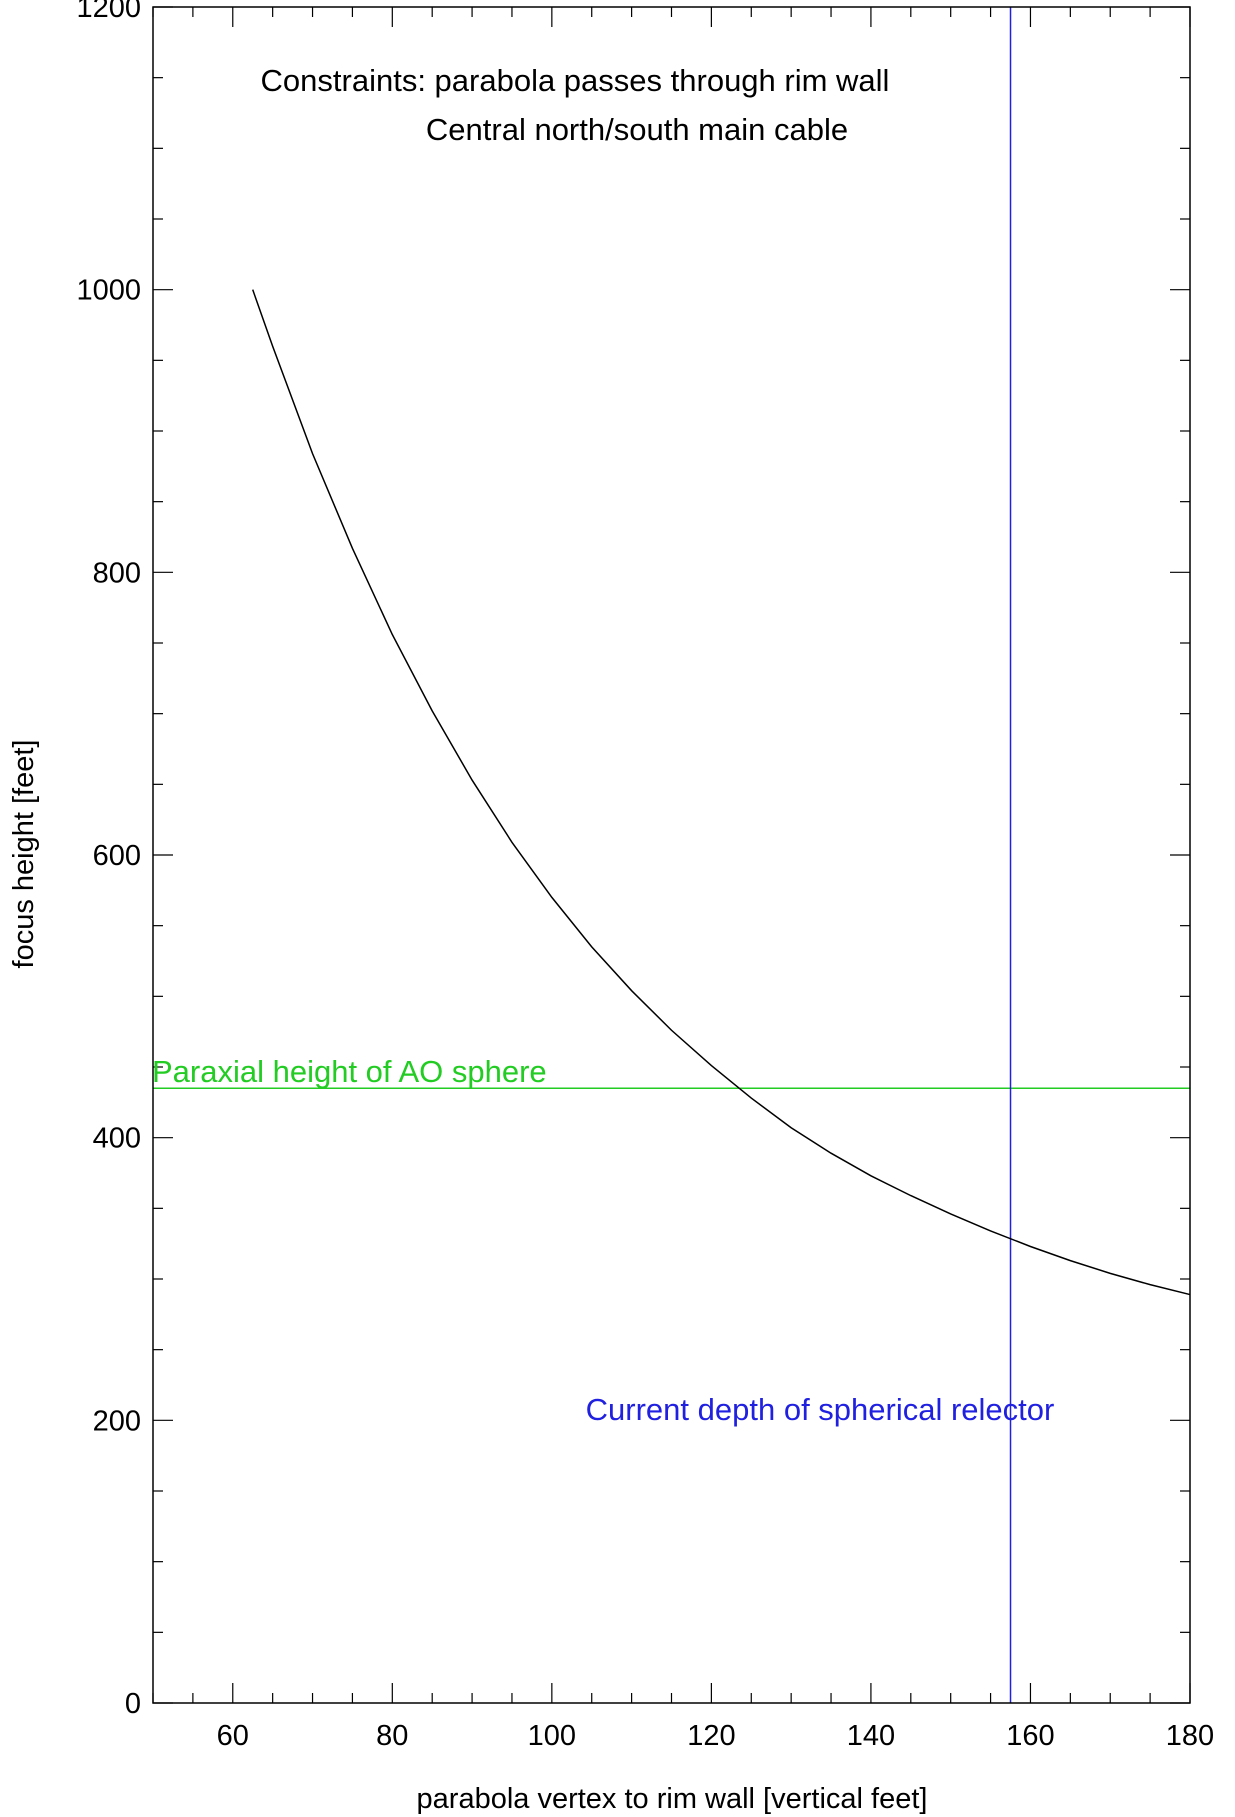 This screenshot has height=1817, width=1235. I want to click on y-tick-label: 600, so click(117, 856).